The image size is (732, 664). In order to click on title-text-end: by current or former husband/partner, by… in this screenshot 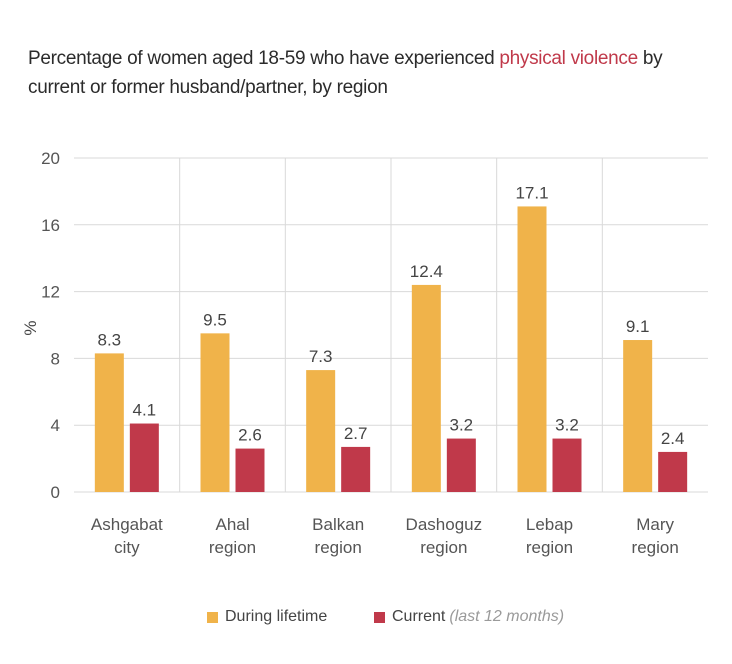, I will do `click(345, 73)`.